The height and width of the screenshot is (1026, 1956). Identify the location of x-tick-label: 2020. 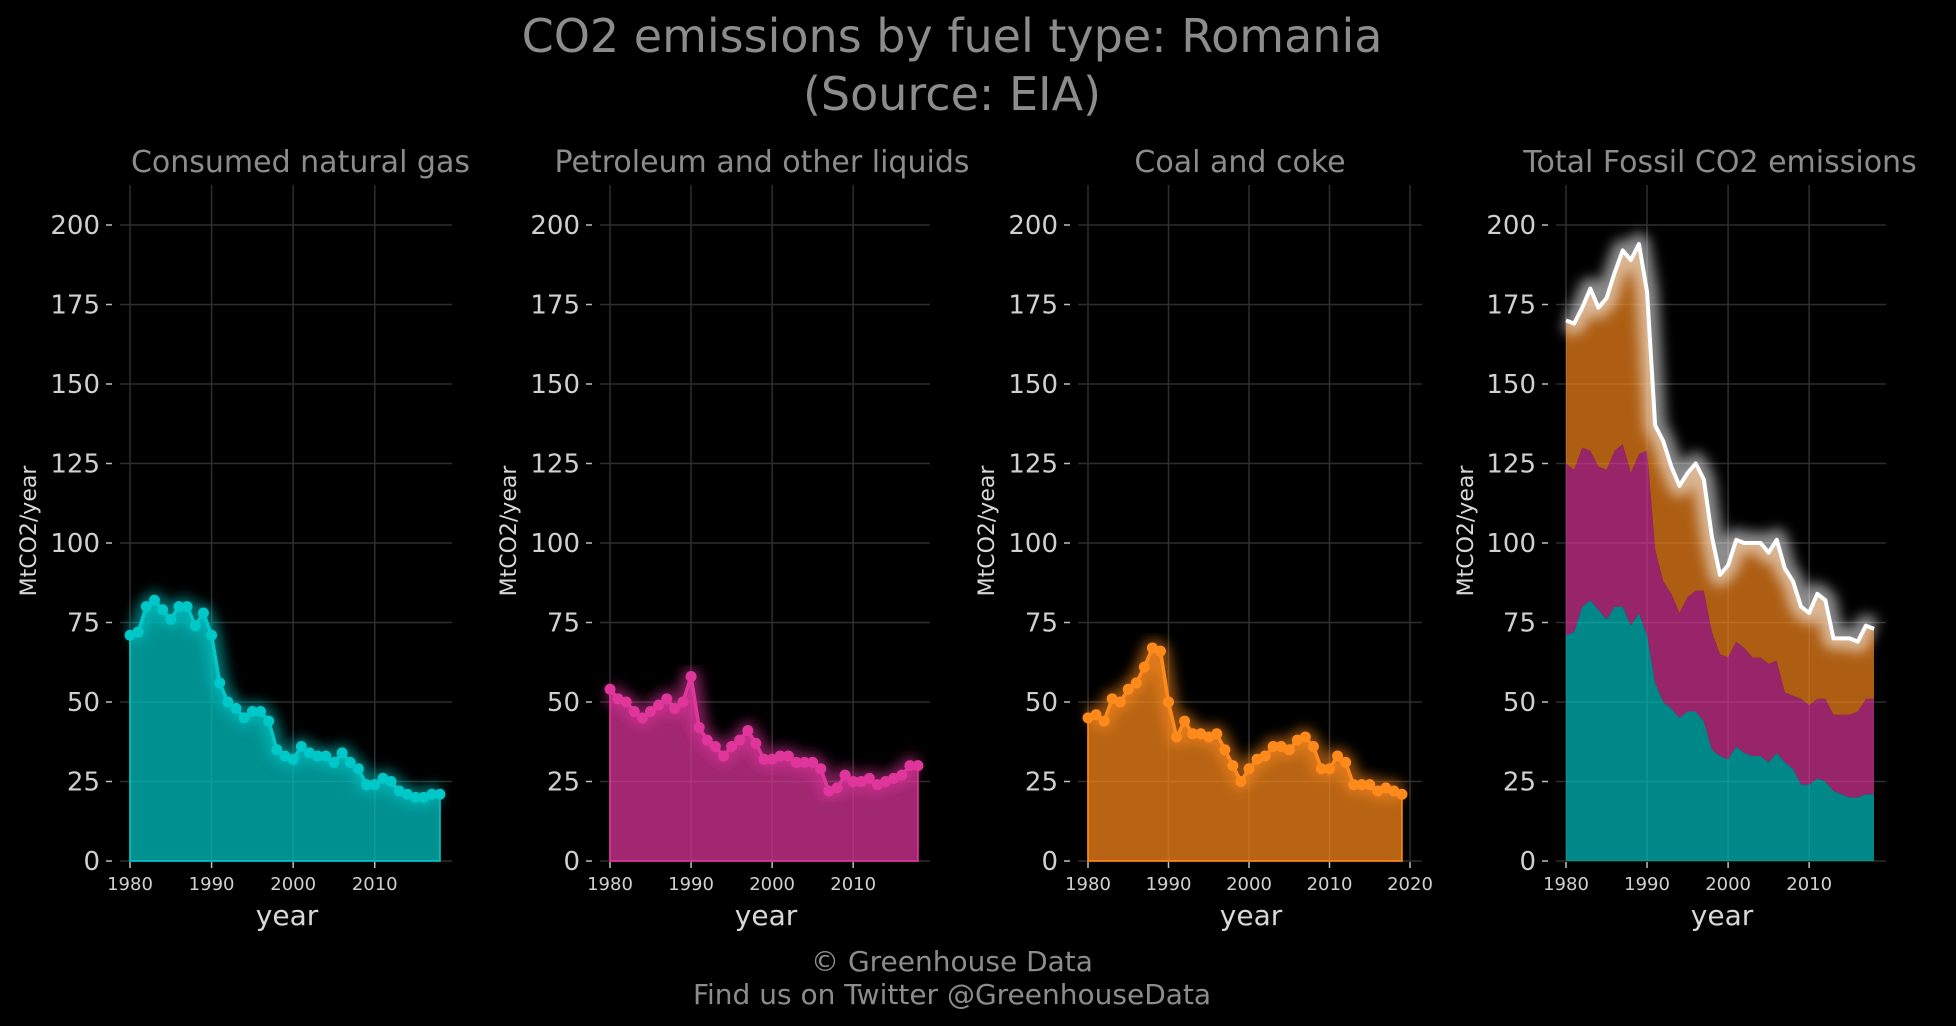
(1410, 884).